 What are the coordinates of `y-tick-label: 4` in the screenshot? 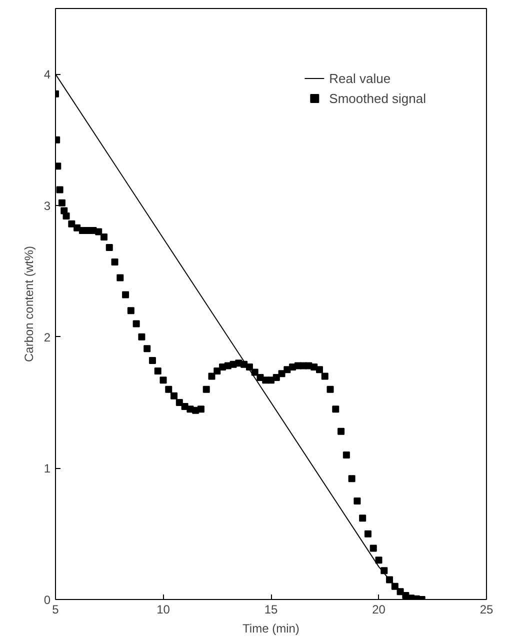 It's located at (47, 75).